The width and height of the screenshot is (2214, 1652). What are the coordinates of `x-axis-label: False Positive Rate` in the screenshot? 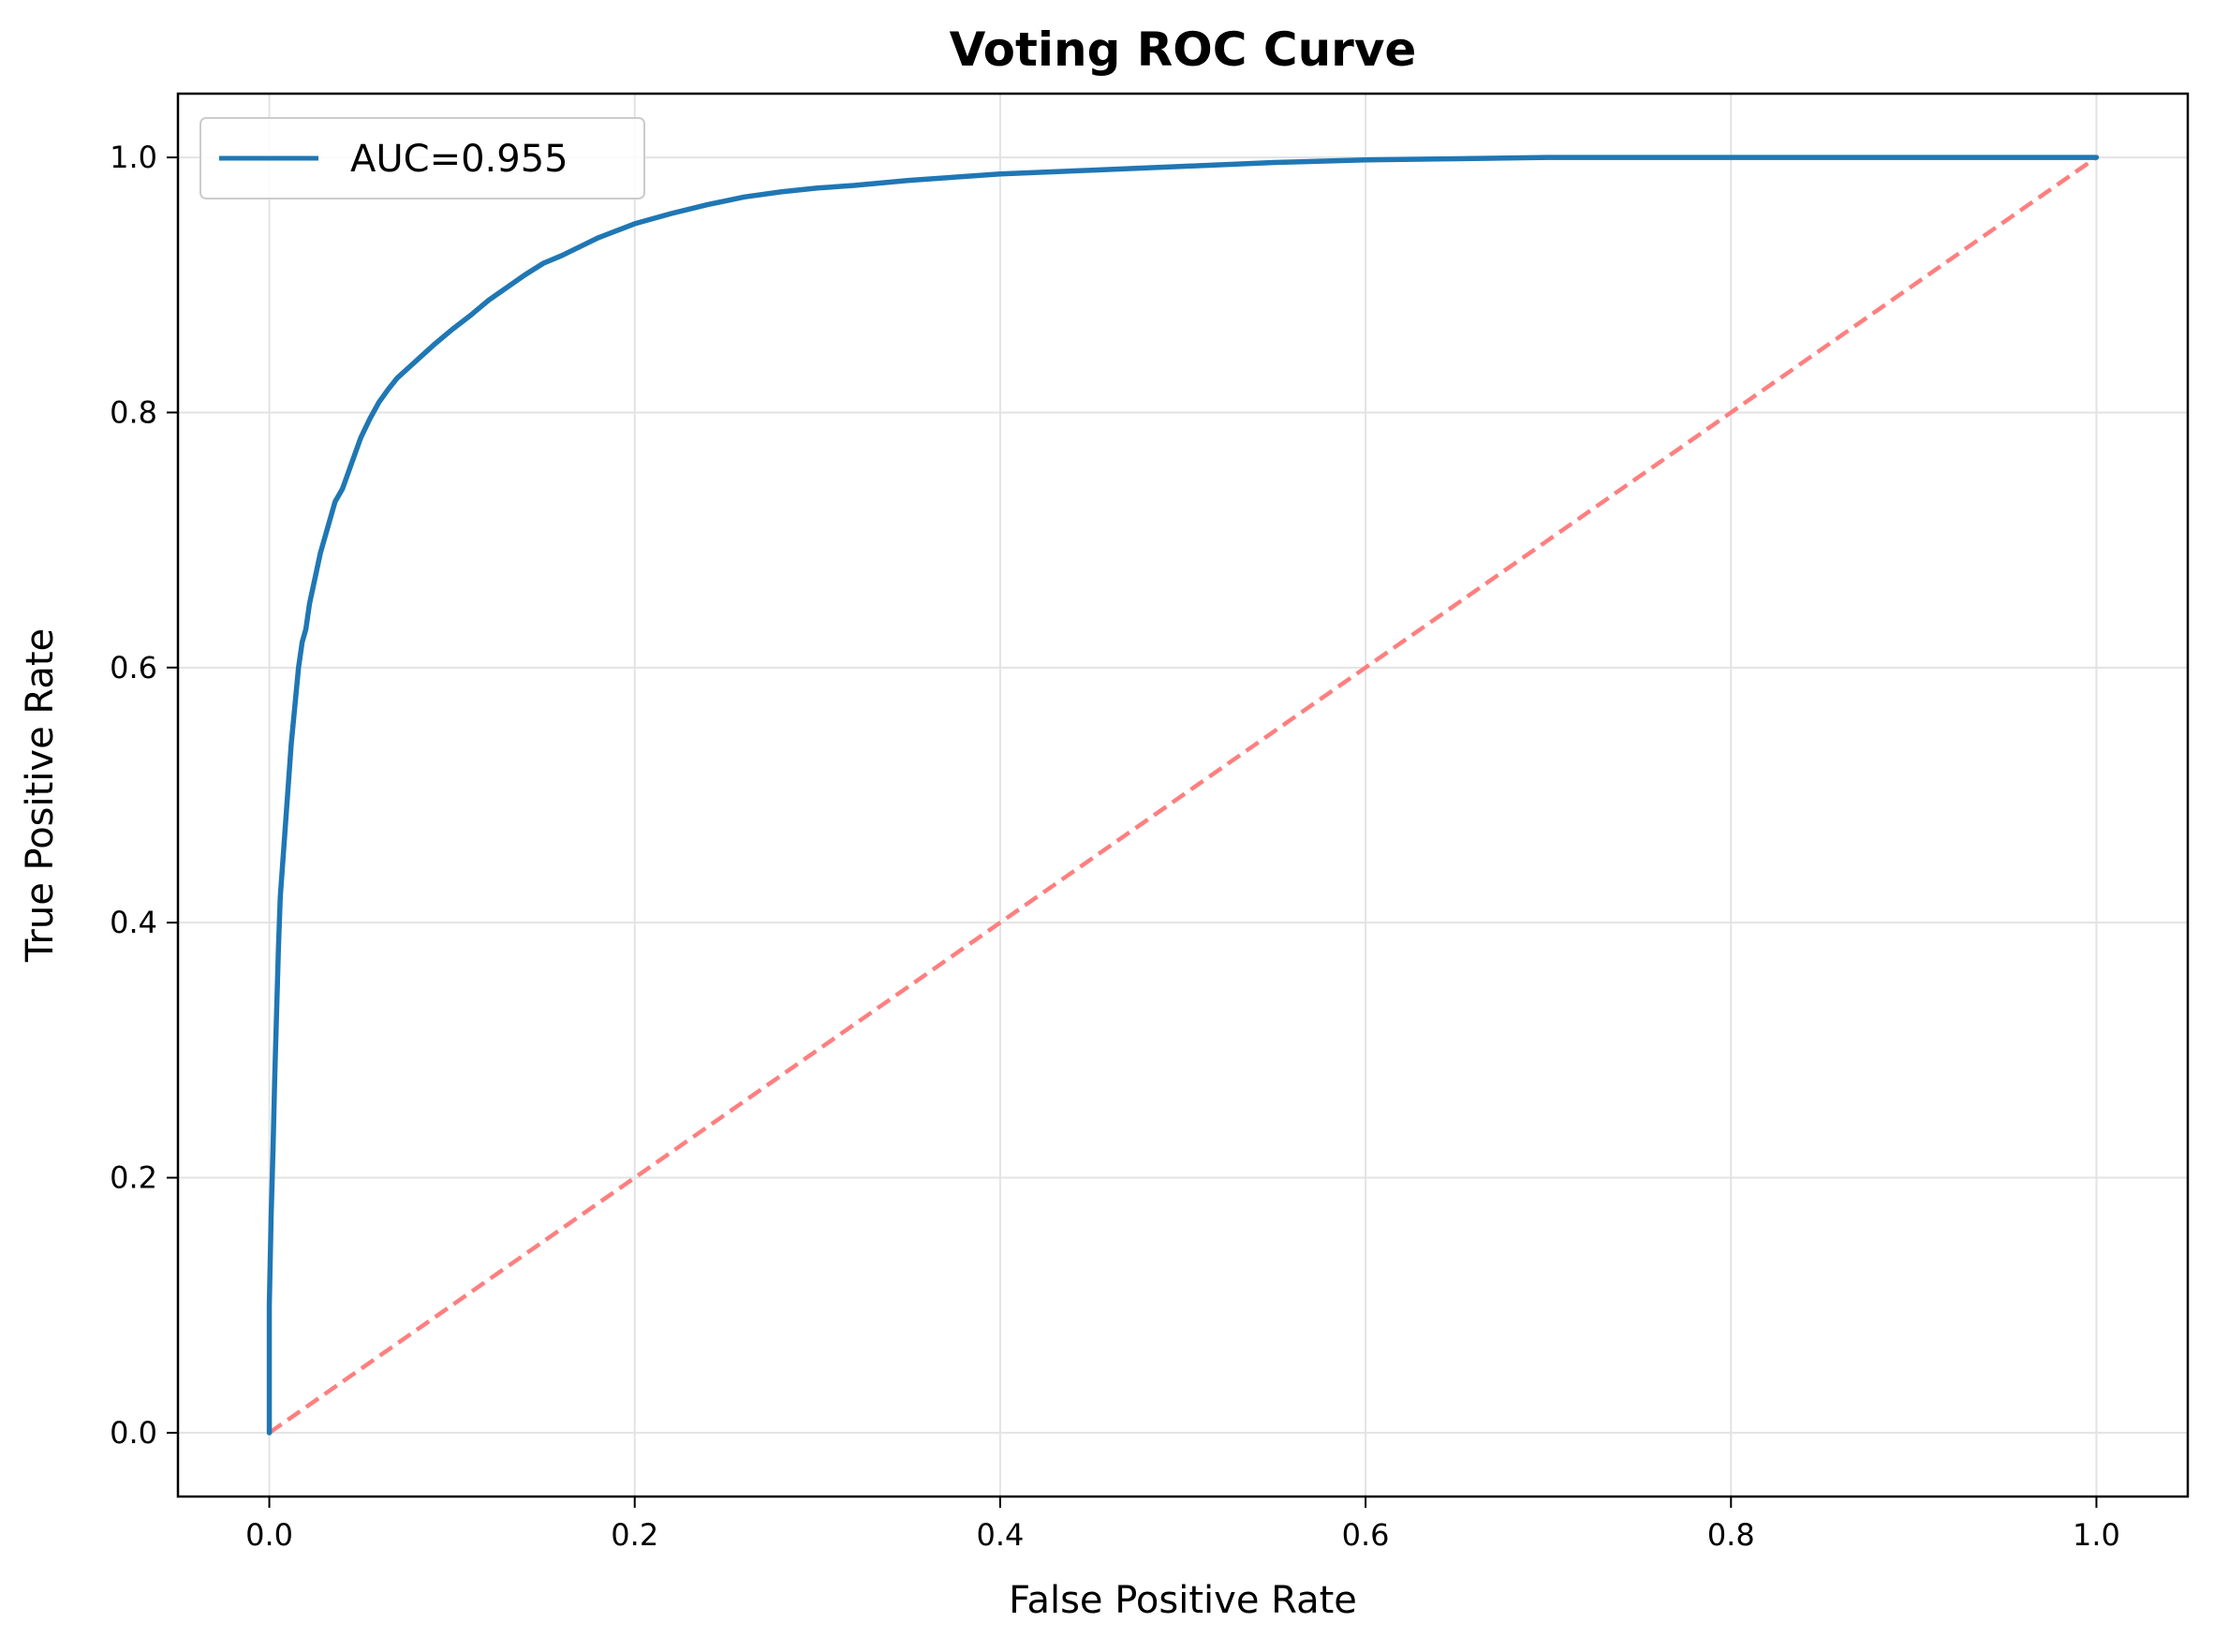 It's located at (1183, 1600).